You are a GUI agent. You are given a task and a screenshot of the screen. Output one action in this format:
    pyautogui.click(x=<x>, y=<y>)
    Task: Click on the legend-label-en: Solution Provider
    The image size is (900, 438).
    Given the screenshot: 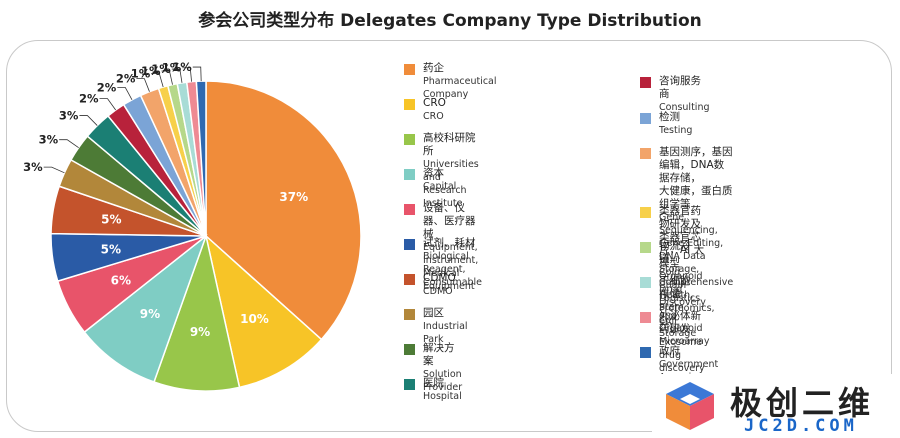 What is the action you would take?
    pyautogui.click(x=443, y=381)
    